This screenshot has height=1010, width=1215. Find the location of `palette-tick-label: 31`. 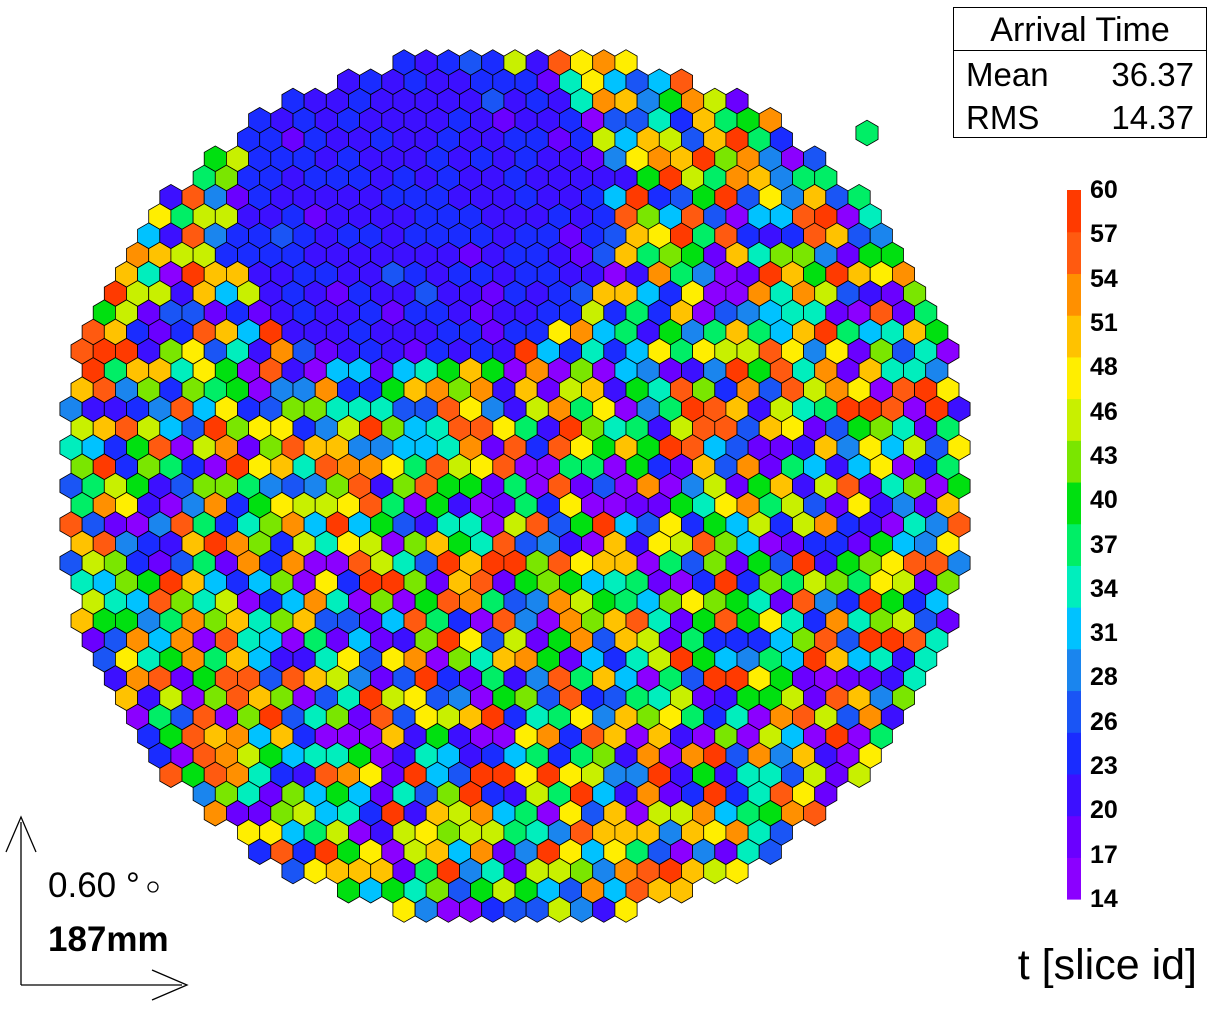

palette-tick-label: 31 is located at coordinates (1104, 633).